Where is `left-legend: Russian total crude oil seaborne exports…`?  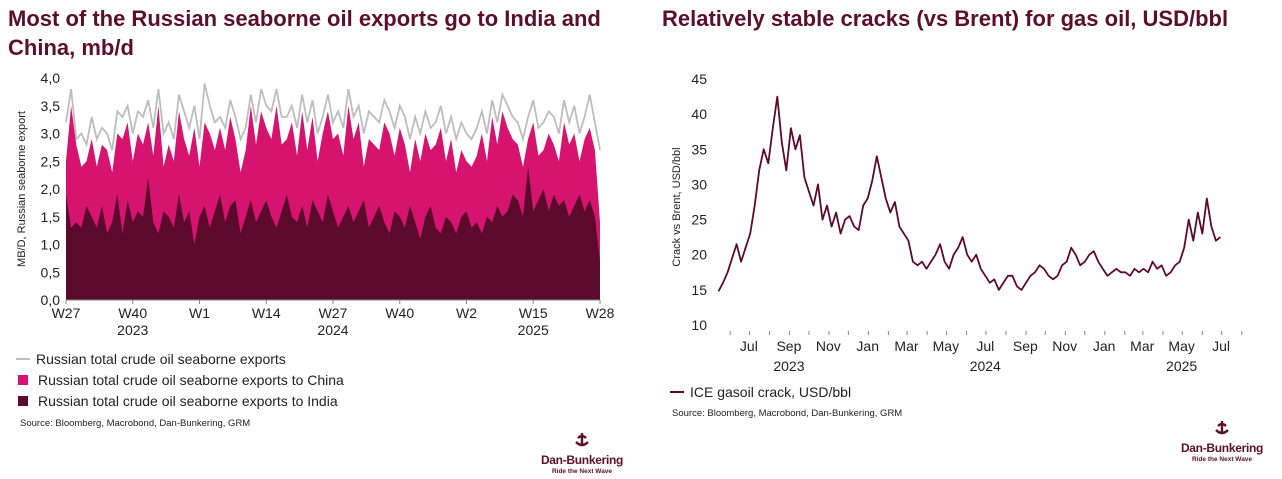 left-legend: Russian total crude oil seaborne exports… is located at coordinates (180, 379).